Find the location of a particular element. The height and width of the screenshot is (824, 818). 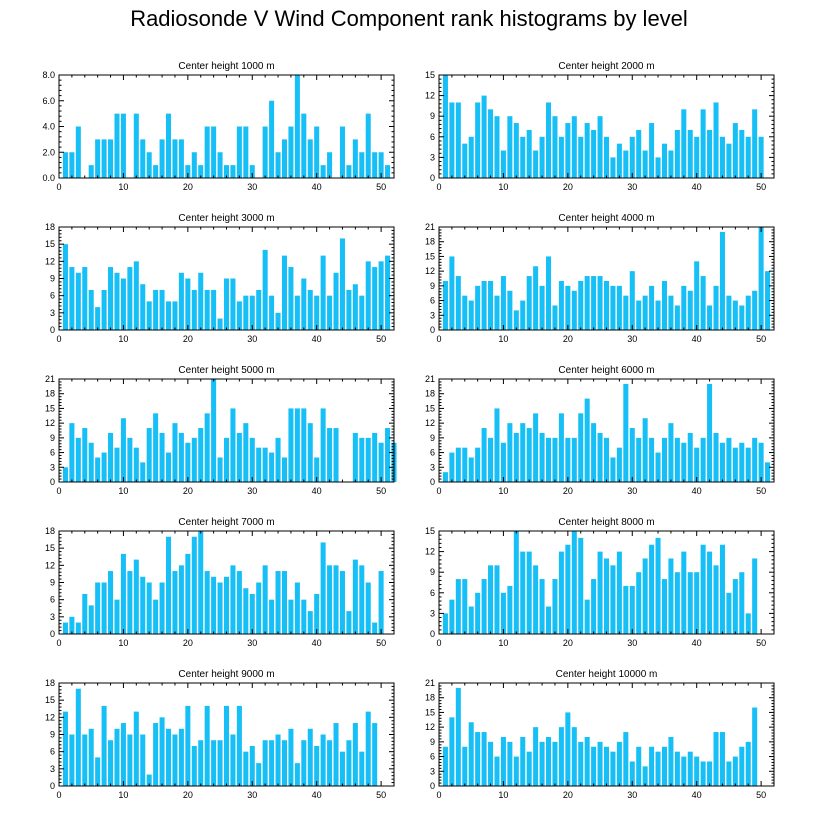

y-tick-label: 15 is located at coordinates (50, 244).